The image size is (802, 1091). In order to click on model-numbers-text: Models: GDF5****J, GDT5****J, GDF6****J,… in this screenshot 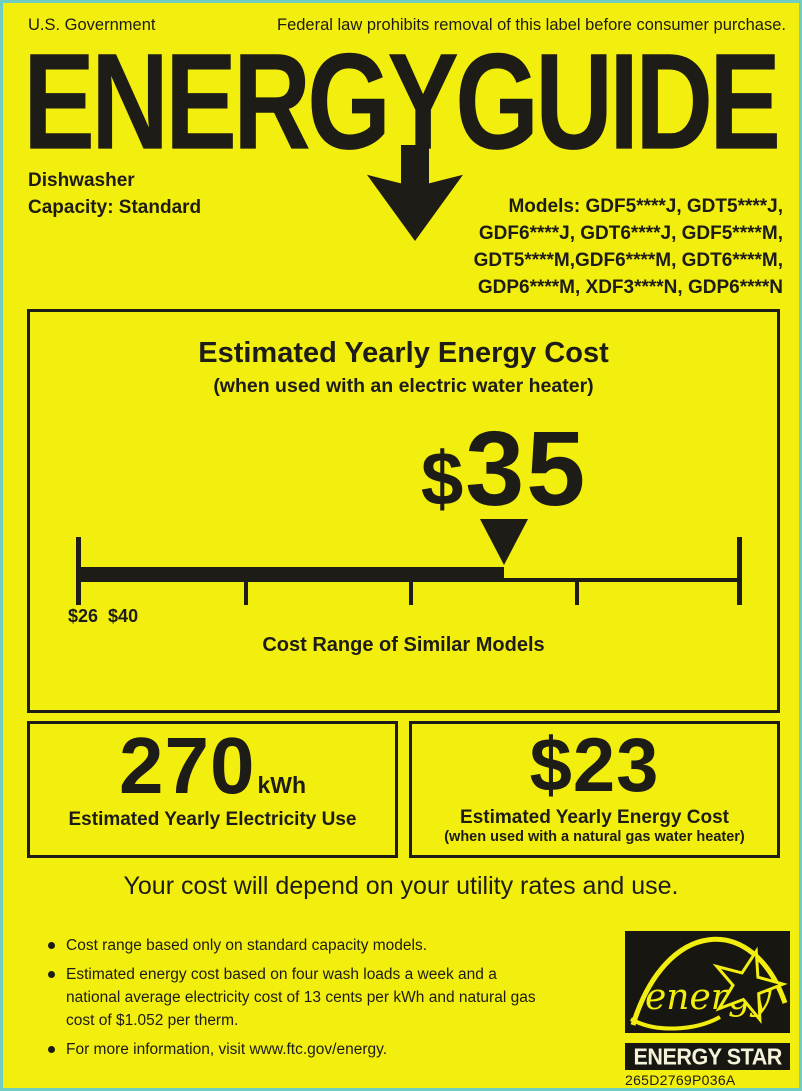, I will do `click(628, 247)`.